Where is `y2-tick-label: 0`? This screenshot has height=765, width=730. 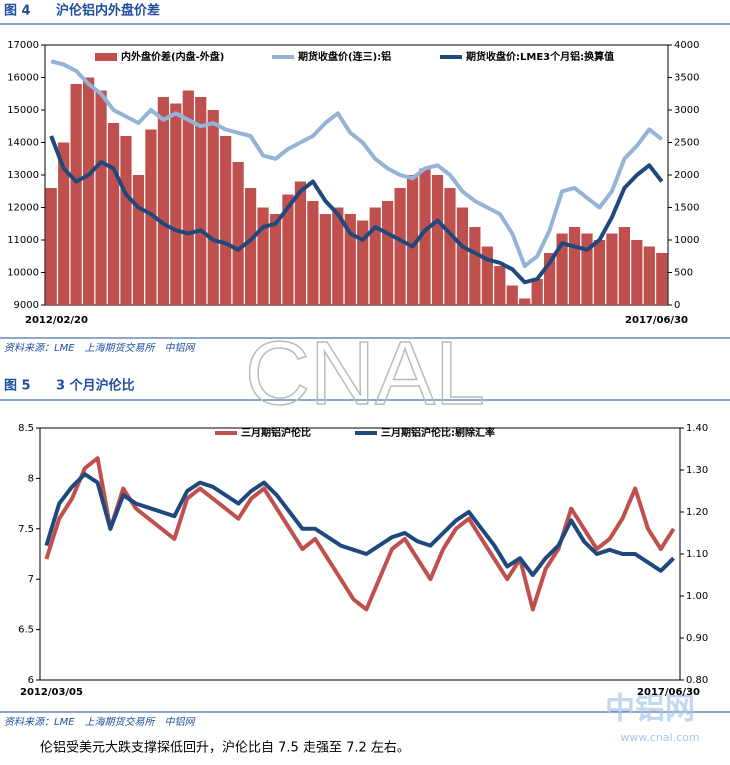 y2-tick-label: 0 is located at coordinates (677, 305).